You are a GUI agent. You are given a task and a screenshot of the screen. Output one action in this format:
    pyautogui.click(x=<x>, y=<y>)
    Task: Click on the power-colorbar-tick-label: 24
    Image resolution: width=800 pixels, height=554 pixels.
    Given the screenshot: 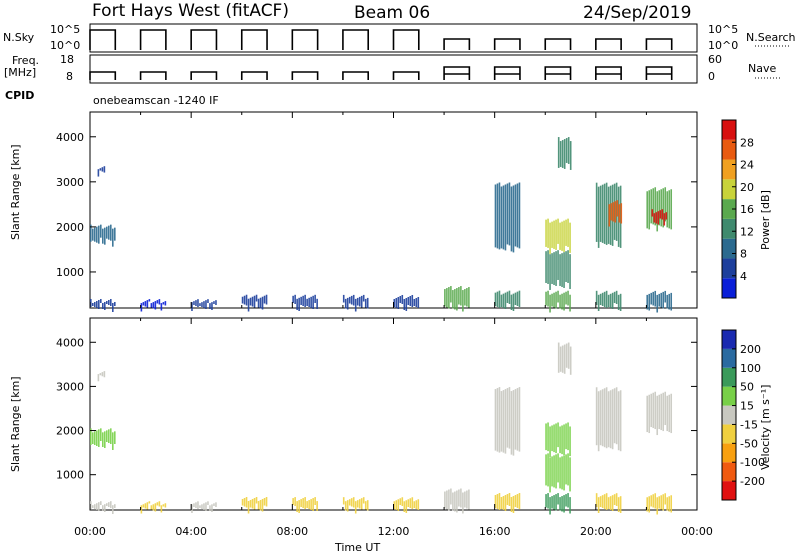 What is the action you would take?
    pyautogui.click(x=747, y=165)
    